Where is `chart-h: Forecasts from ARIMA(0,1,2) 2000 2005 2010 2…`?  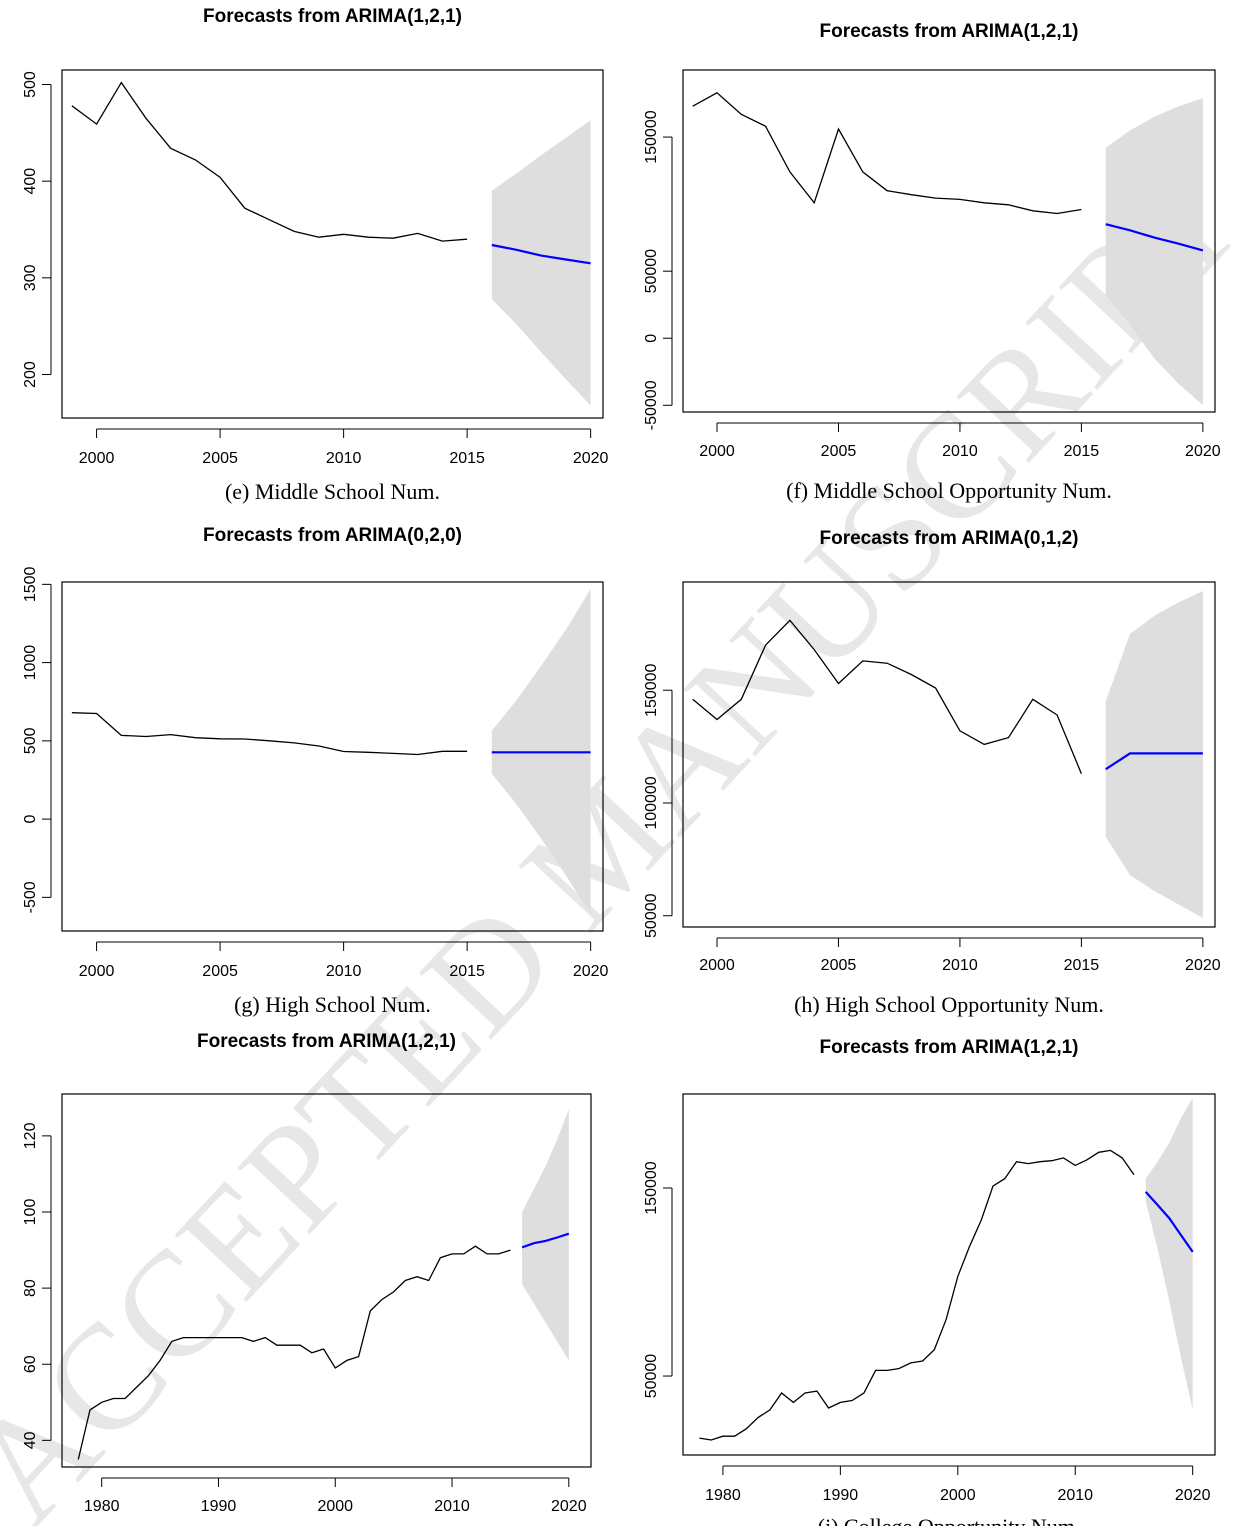
chart-h: Forecasts from ARIMA(0,1,2) 2000 2005 2010 2… is located at coordinates (932, 772).